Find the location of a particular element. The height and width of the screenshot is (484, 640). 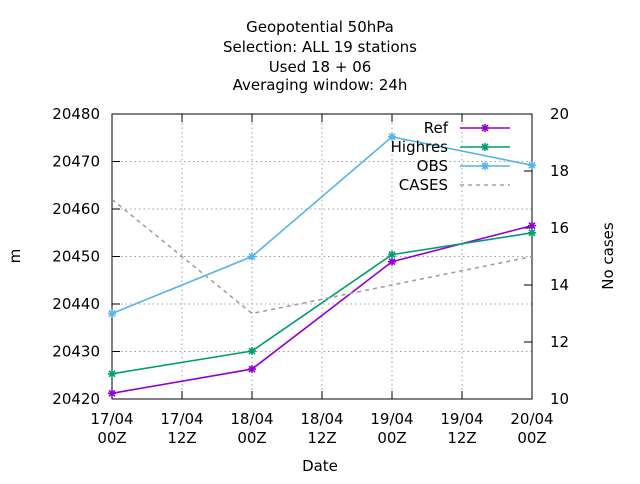

chart-title-line-4: Averaging window: 24h is located at coordinates (320, 85).